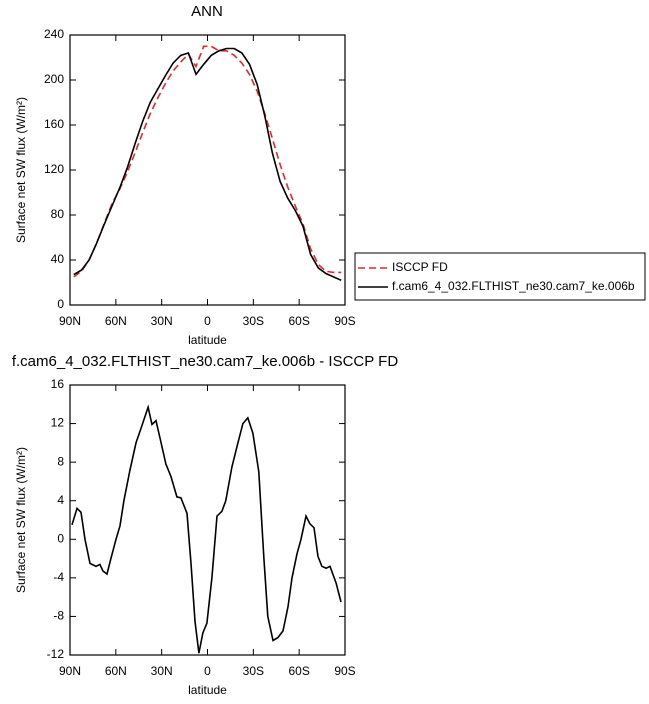 The height and width of the screenshot is (704, 649). Describe the element at coordinates (56, 654) in the screenshot. I see `y-tick-label: -12` at that location.